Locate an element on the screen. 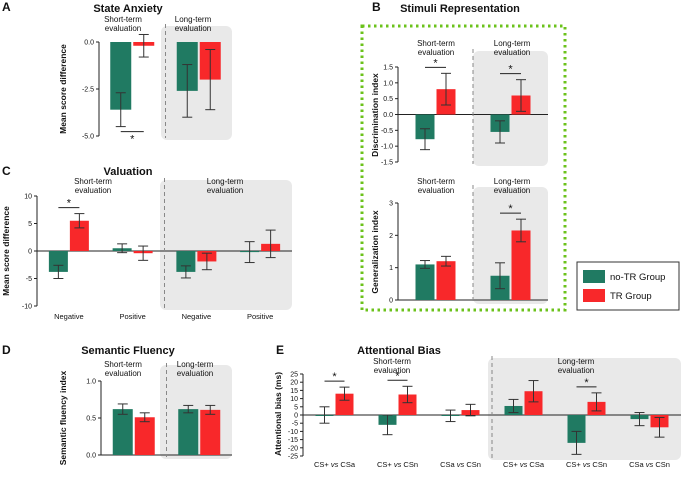 This screenshot has width=685, height=496. panel-title: Stimuli Representation is located at coordinates (460, 9).